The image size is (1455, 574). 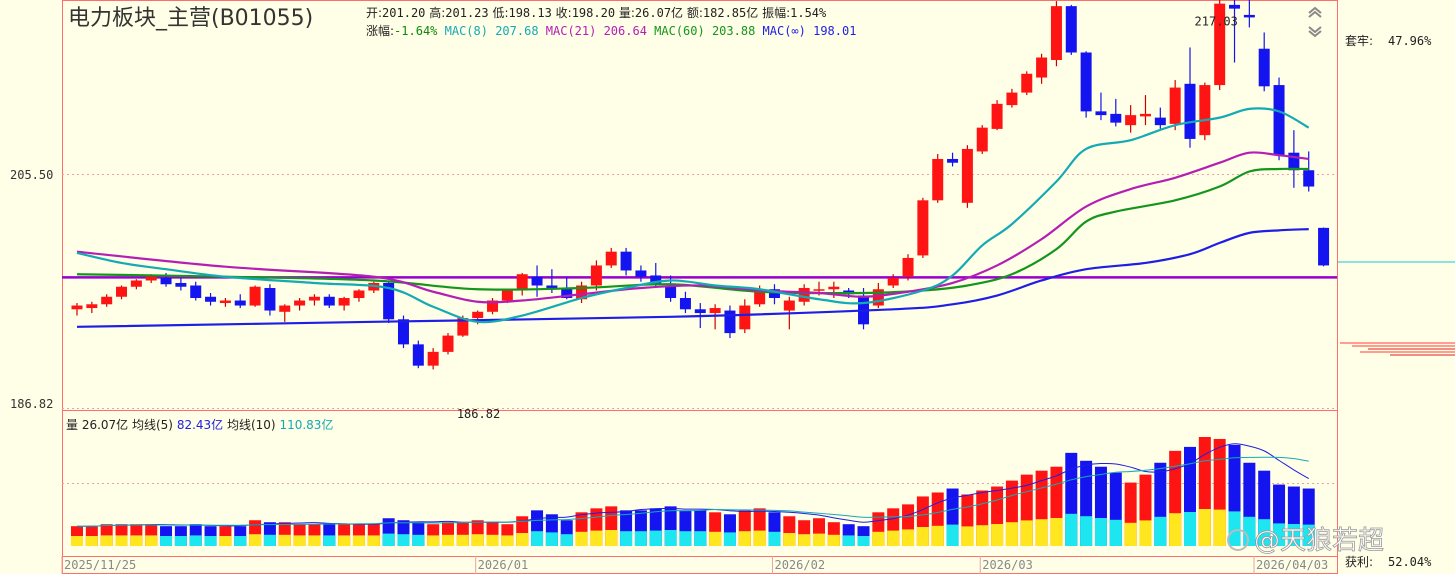 What do you see at coordinates (692, 278) in the screenshot?
I see `ma-inf-line` at bounding box center [692, 278].